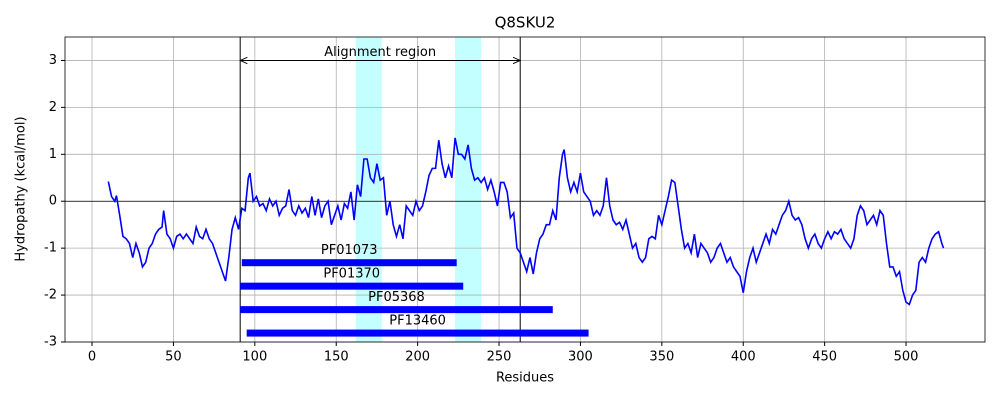 The image size is (1000, 404). Describe the element at coordinates (92, 357) in the screenshot. I see `x-tick-label: 0` at that location.